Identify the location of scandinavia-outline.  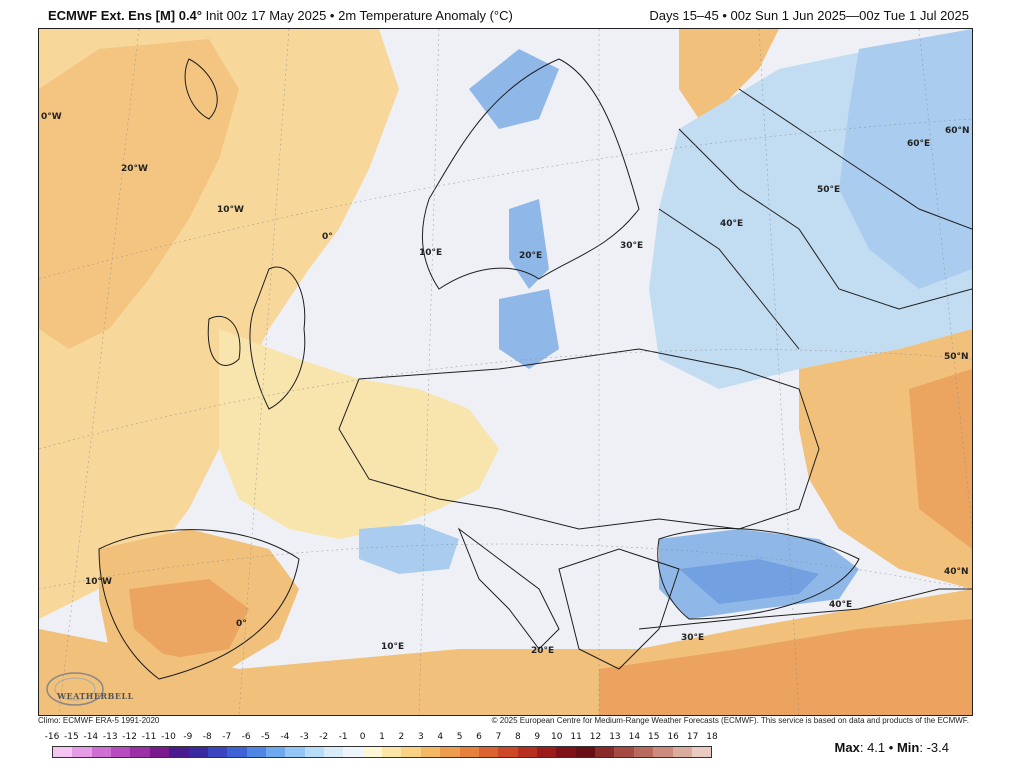
(530, 174).